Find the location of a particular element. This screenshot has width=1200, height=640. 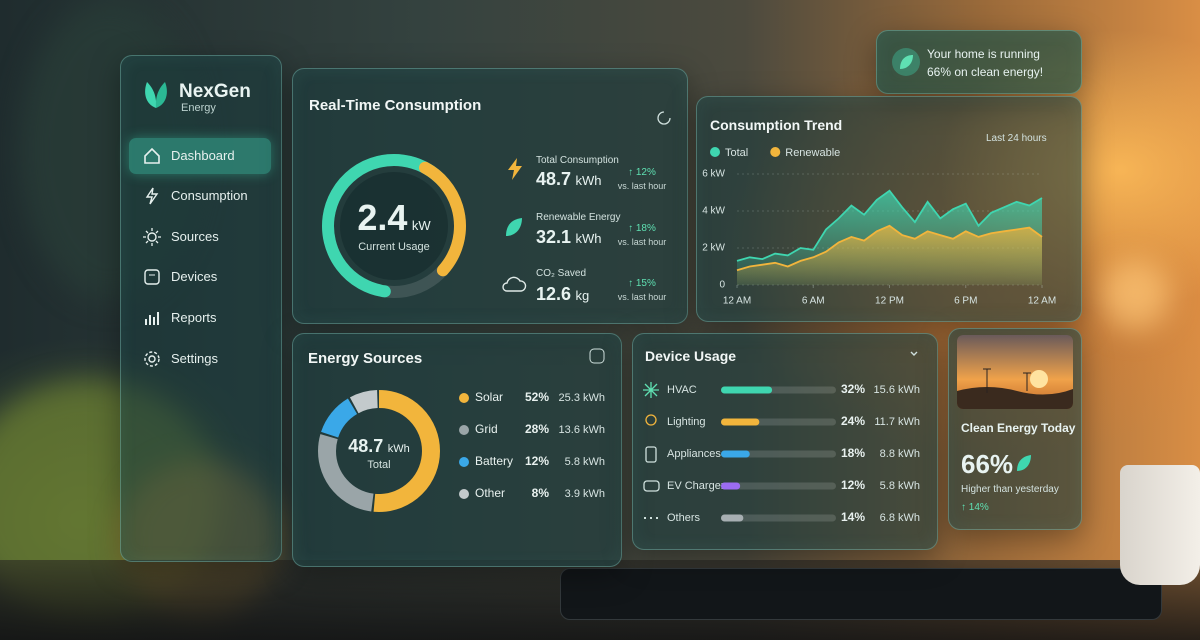

energy-label: 6.8 kWh is located at coordinates (900, 518).